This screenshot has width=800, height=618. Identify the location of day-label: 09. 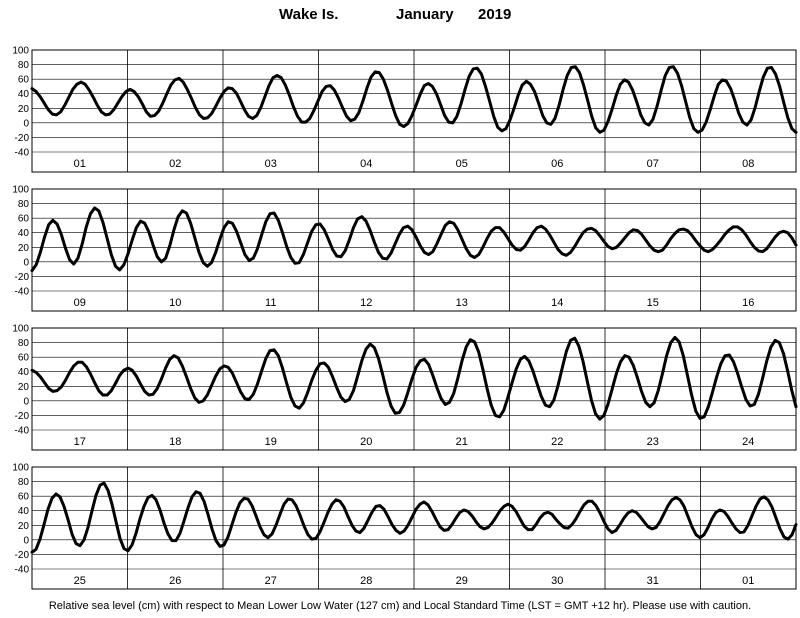
(80, 303).